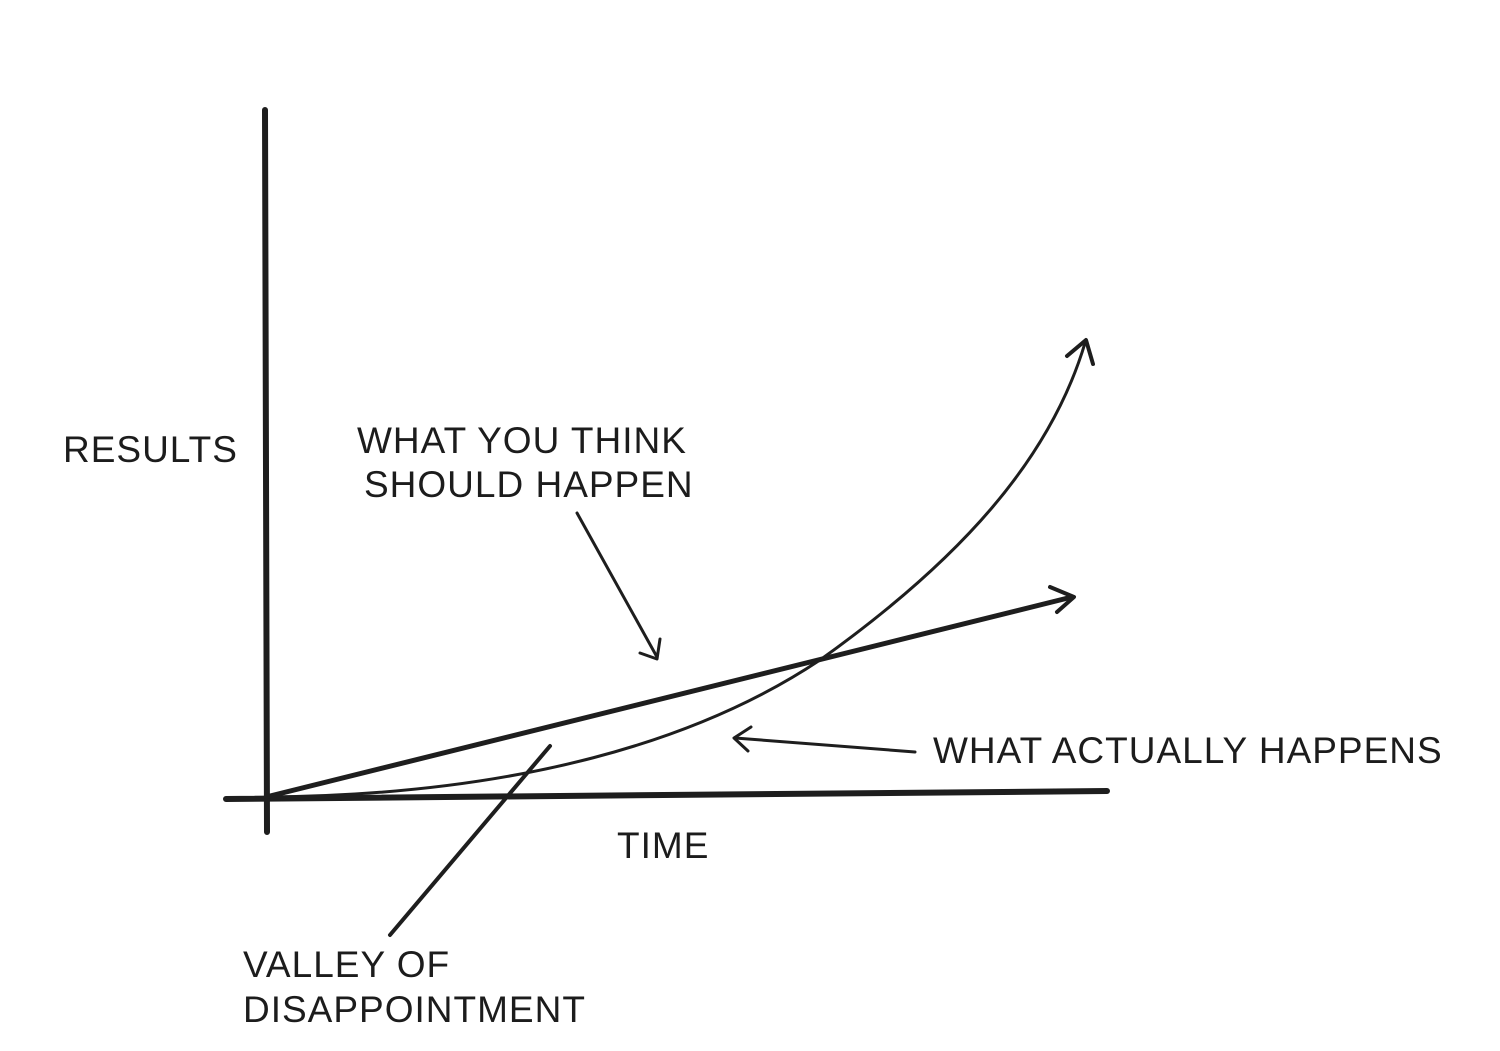 Image resolution: width=1500 pixels, height=1051 pixels. Describe the element at coordinates (470, 840) in the screenshot. I see `valley-pointer-line` at that location.